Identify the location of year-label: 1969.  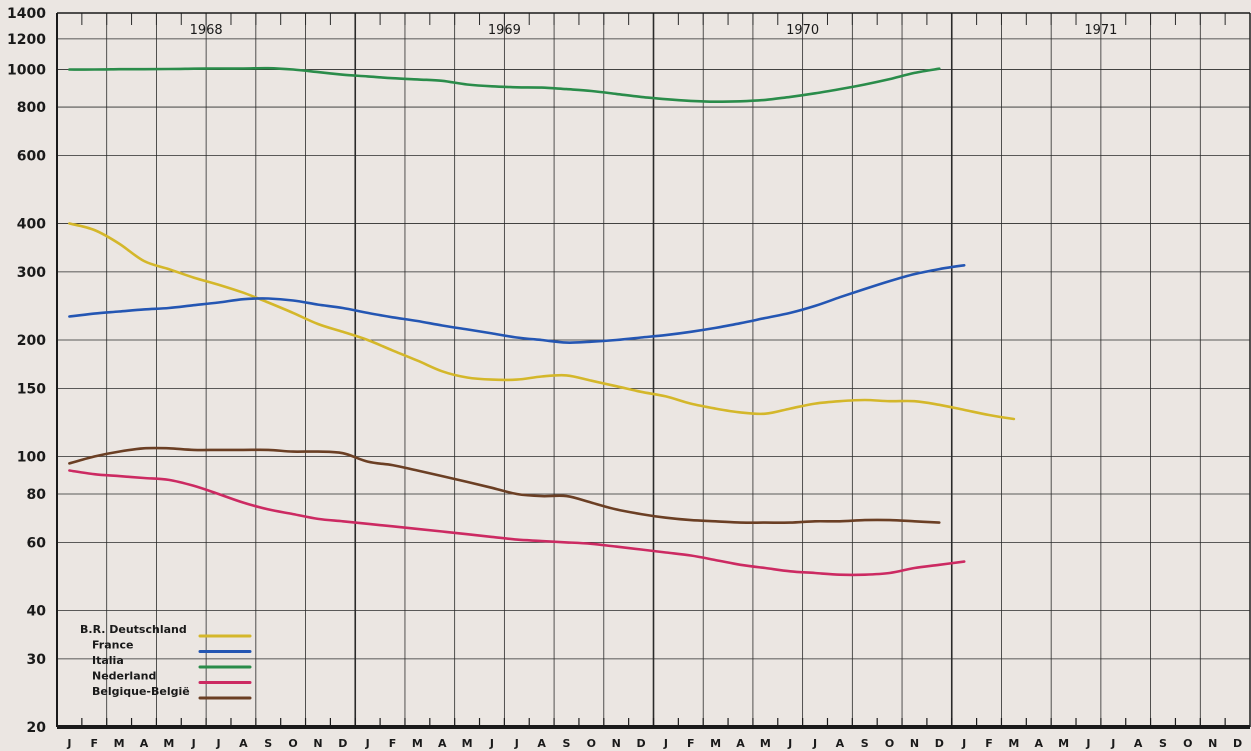
(504, 30).